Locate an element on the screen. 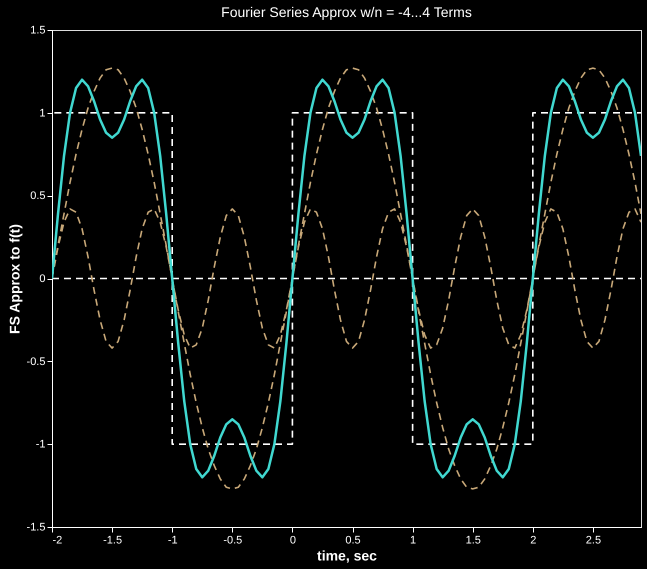 The image size is (647, 569). y-tick-label: 1 is located at coordinates (42, 113).